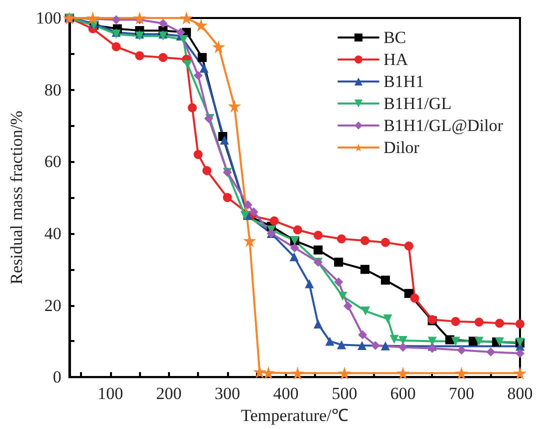 This screenshot has width=536, height=429. Describe the element at coordinates (286, 394) in the screenshot. I see `x-tick-label: 400` at that location.